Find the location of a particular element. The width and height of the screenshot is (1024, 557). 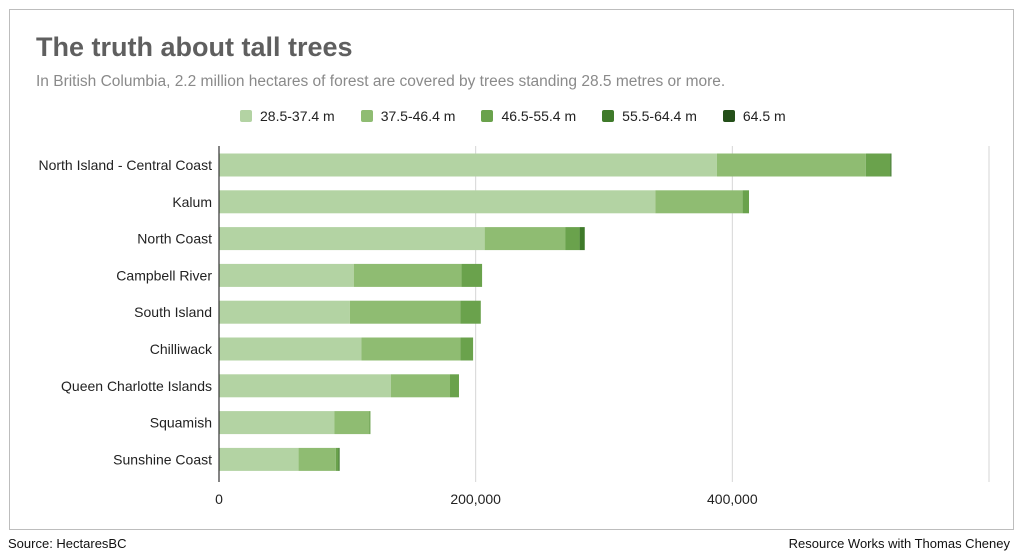

x-tick-label: 0 is located at coordinates (219, 499).